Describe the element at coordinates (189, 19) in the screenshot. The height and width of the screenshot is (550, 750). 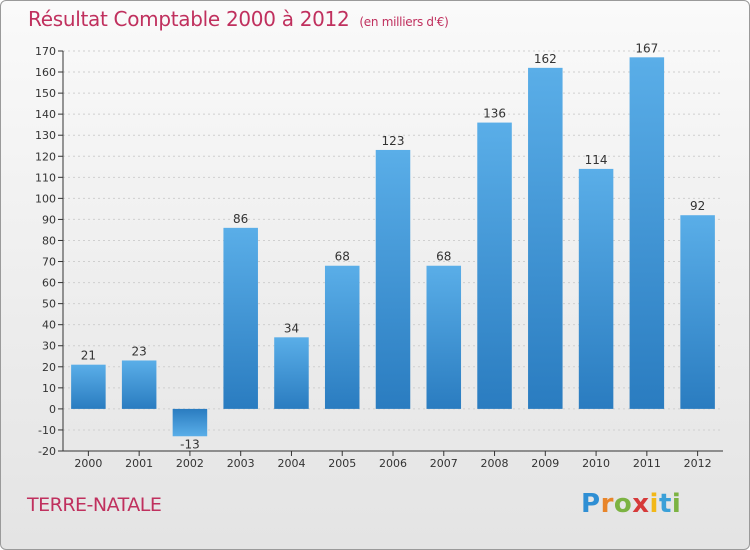
I see `chart-title-text: Résultat Comptable 2000 à 2012` at that location.